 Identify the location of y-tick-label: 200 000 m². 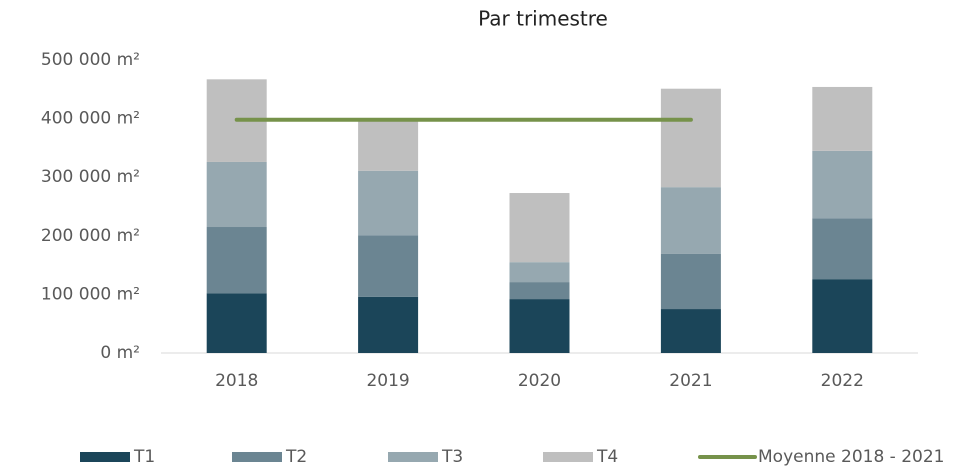
(90, 236).